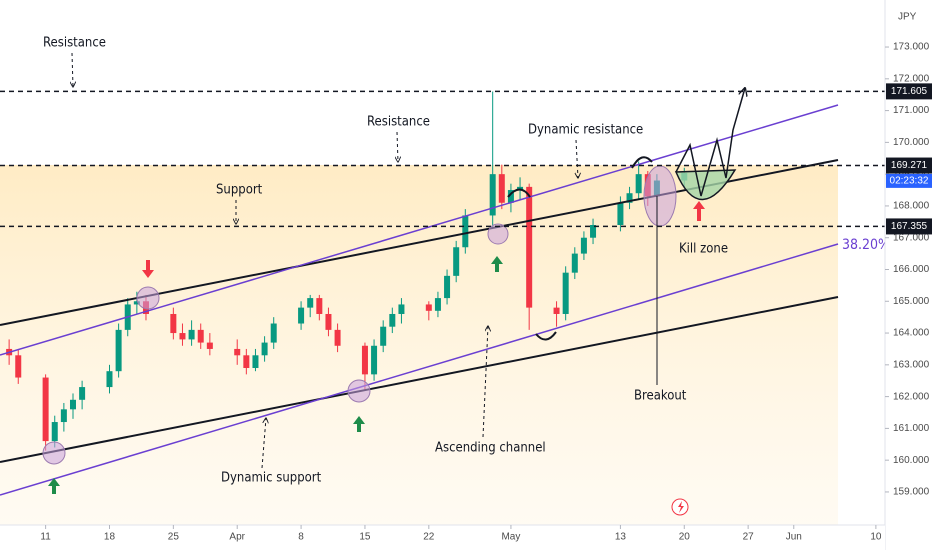  Describe the element at coordinates (907, 17) in the screenshot. I see `currency: JPY` at that location.